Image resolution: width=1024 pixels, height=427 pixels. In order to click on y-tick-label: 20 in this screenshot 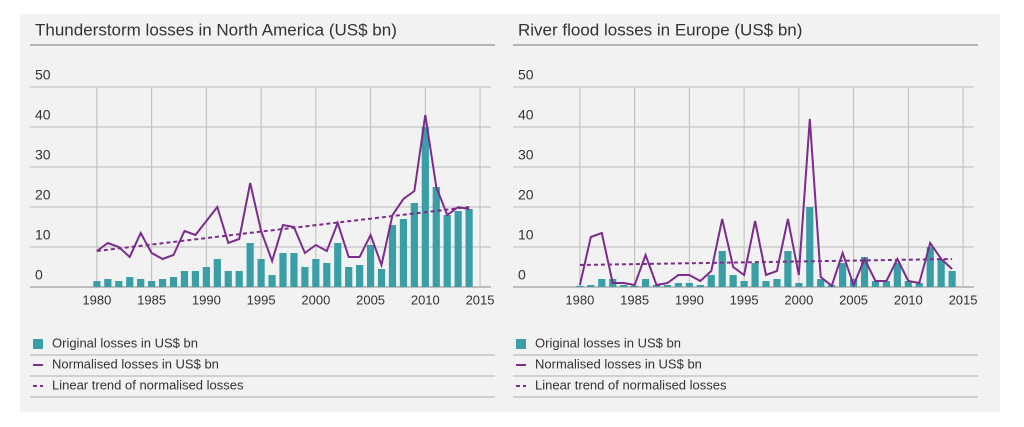, I will do `click(526, 195)`.